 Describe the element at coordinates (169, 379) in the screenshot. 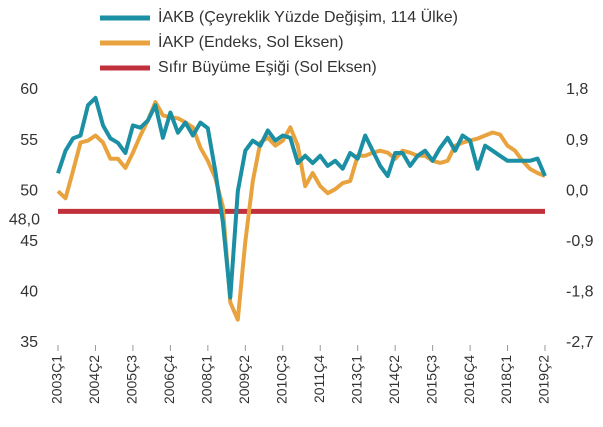

I see `x-tick-label: 2006Ç4` at that location.